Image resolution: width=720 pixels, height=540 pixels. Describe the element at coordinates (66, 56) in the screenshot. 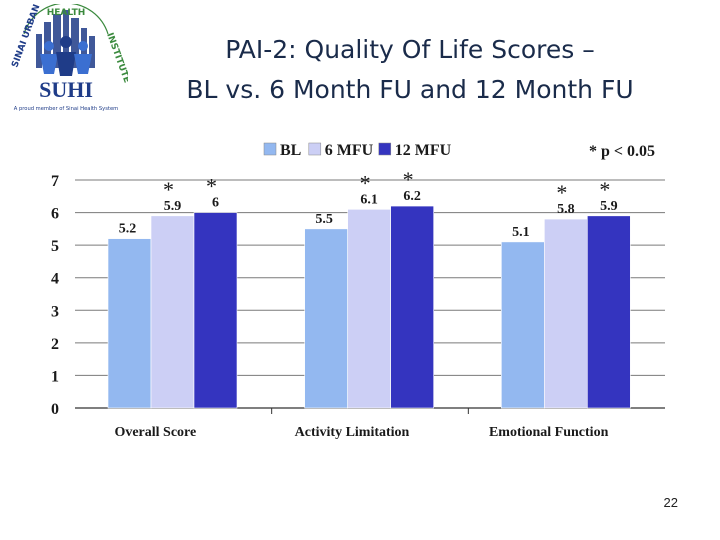

I see `people-icon` at that location.